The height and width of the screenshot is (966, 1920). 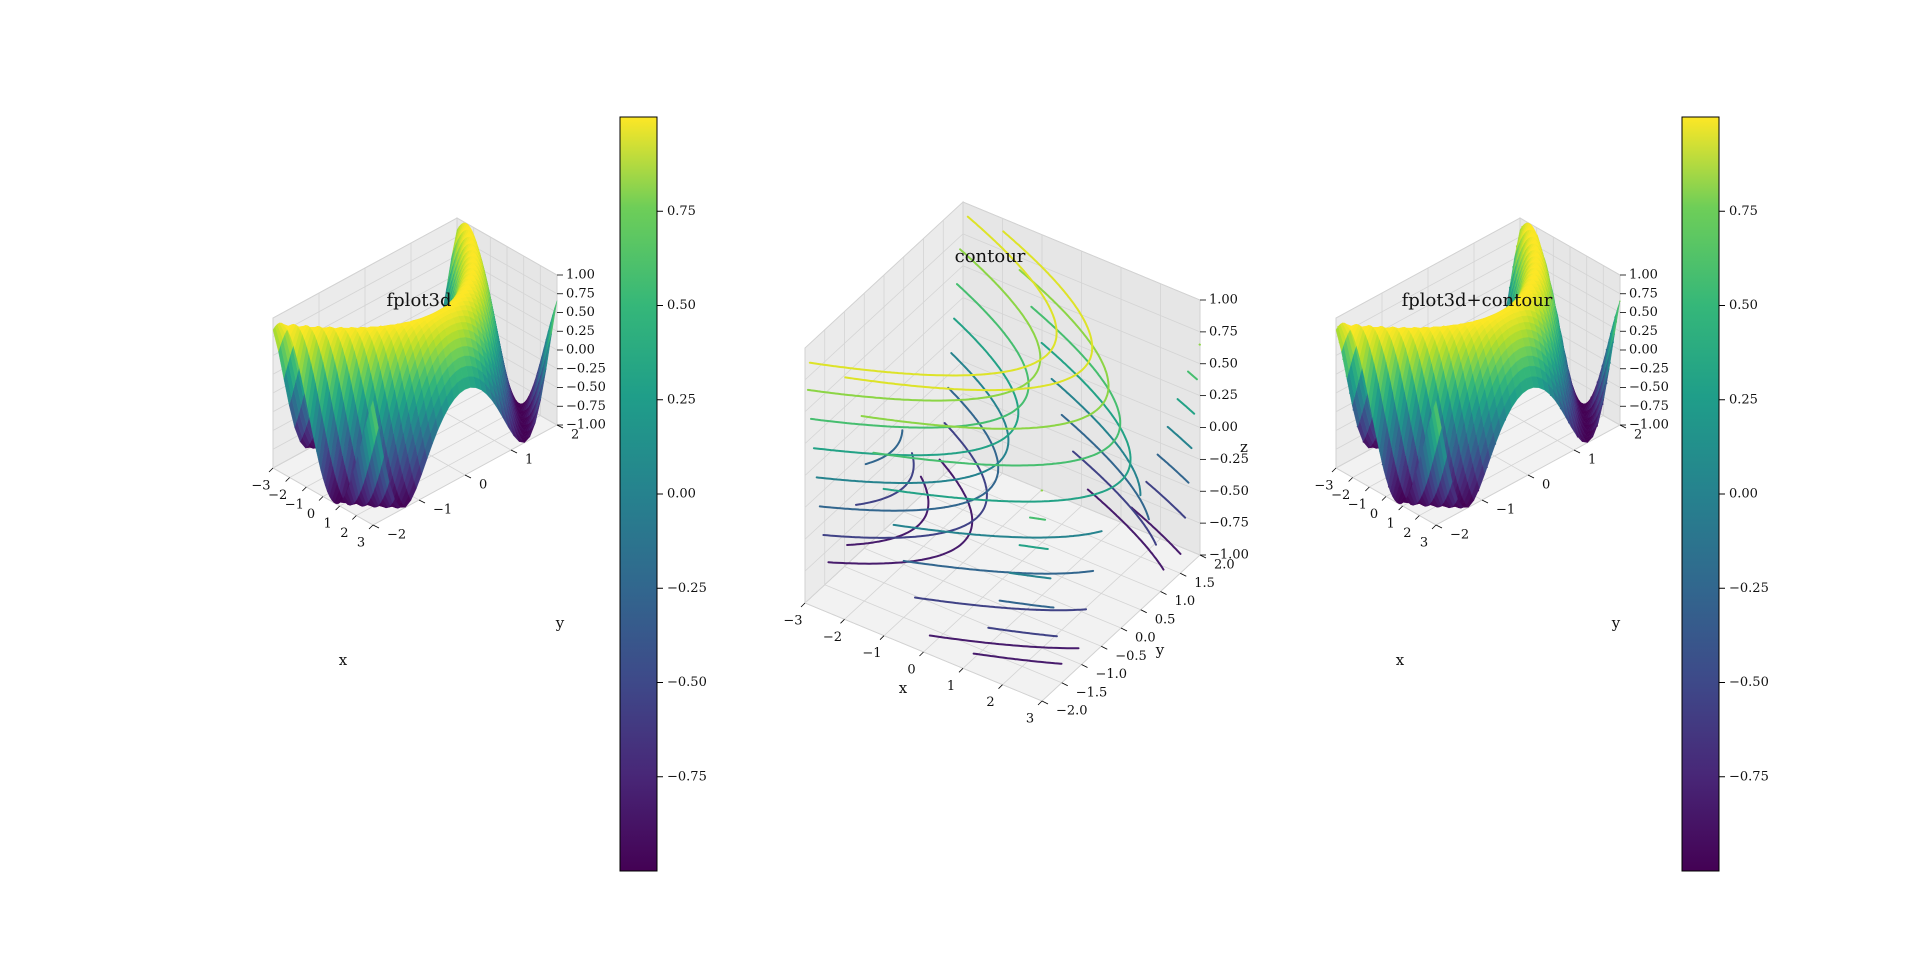 What do you see at coordinates (1165, 619) in the screenshot?
I see `tick-label: 0.5` at bounding box center [1165, 619].